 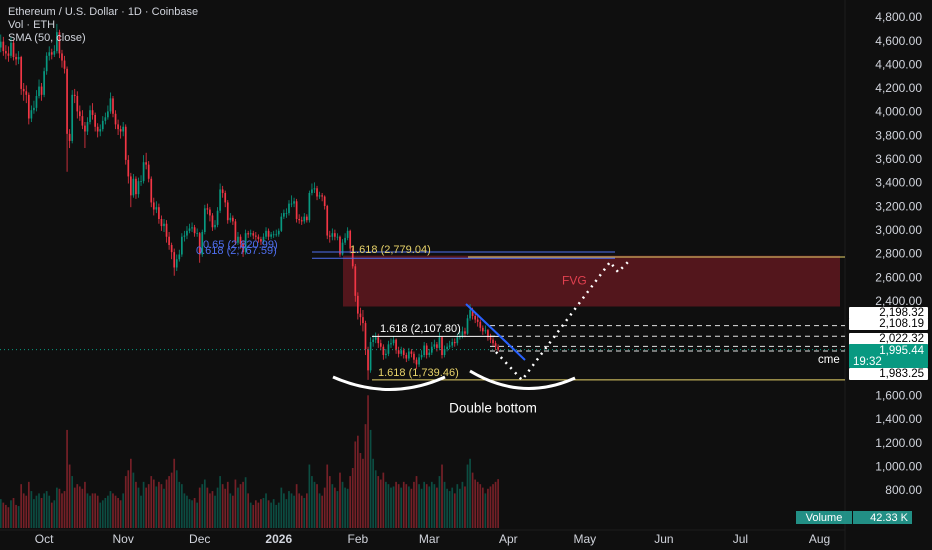 What do you see at coordinates (563, 320) in the screenshot?
I see `projection-path` at bounding box center [563, 320].